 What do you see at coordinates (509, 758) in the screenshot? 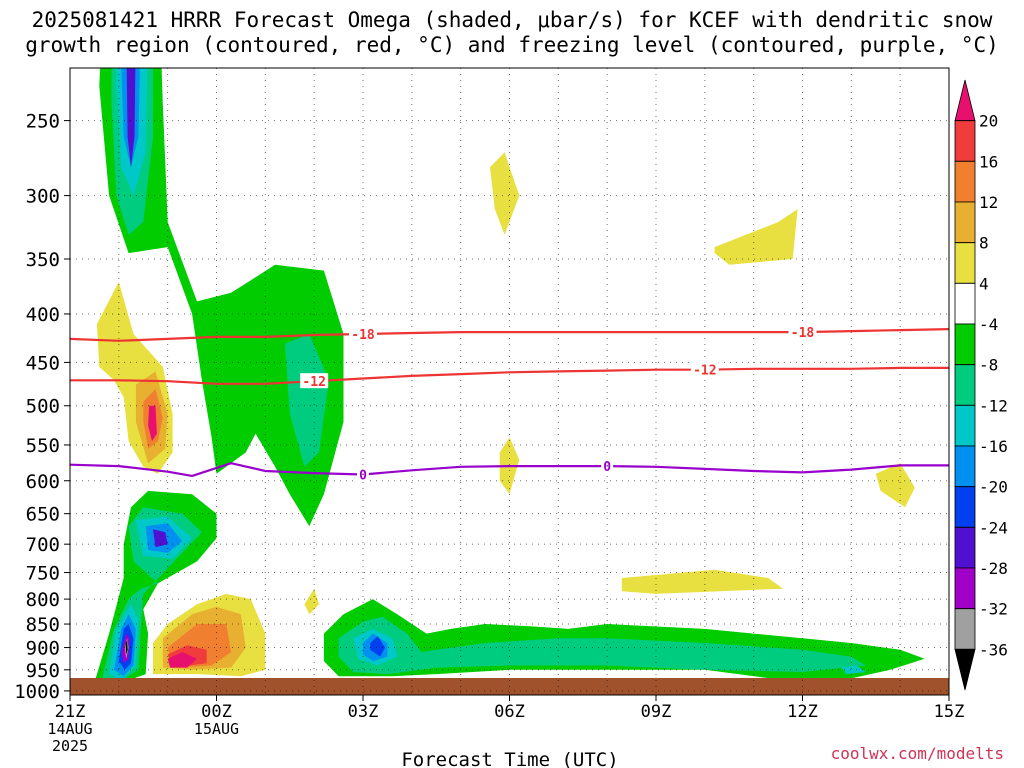
I see `x-axis-label: Forecast Time (UTC)` at bounding box center [509, 758].